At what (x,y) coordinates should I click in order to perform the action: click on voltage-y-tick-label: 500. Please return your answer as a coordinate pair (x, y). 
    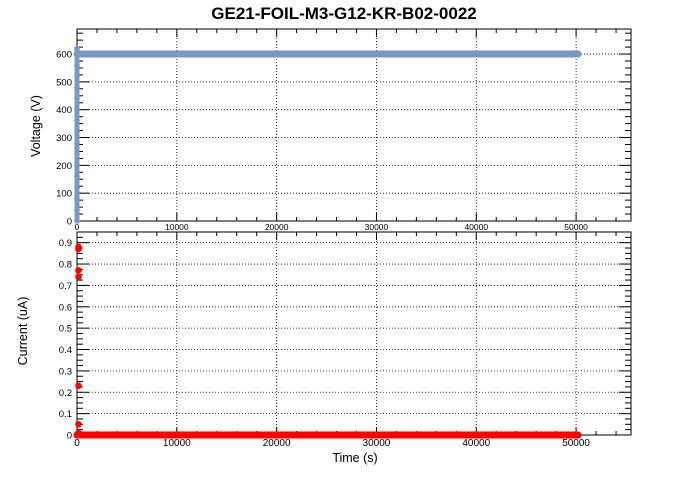
    Looking at the image, I should click on (64, 82).